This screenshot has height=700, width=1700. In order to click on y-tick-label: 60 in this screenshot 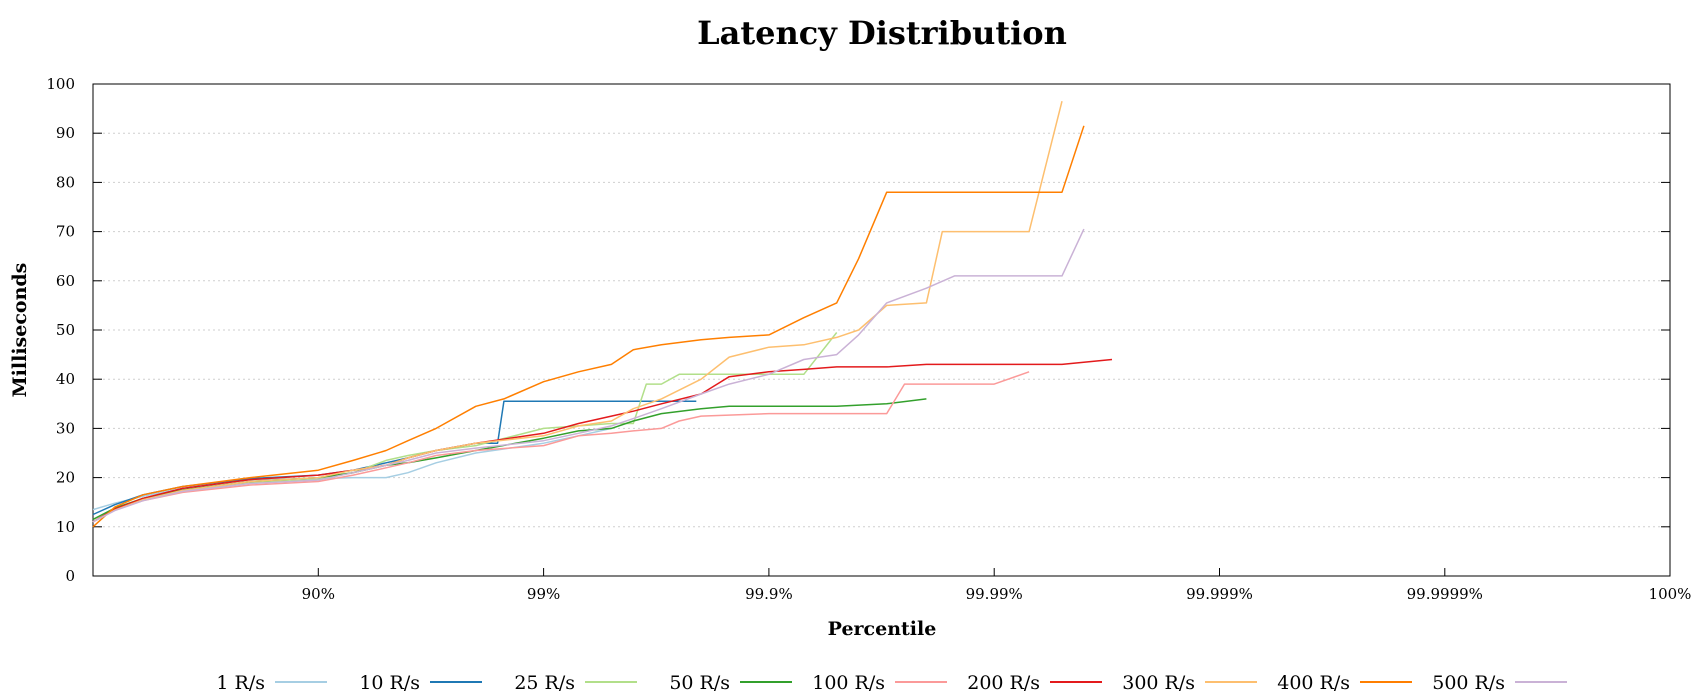, I will do `click(65, 281)`.